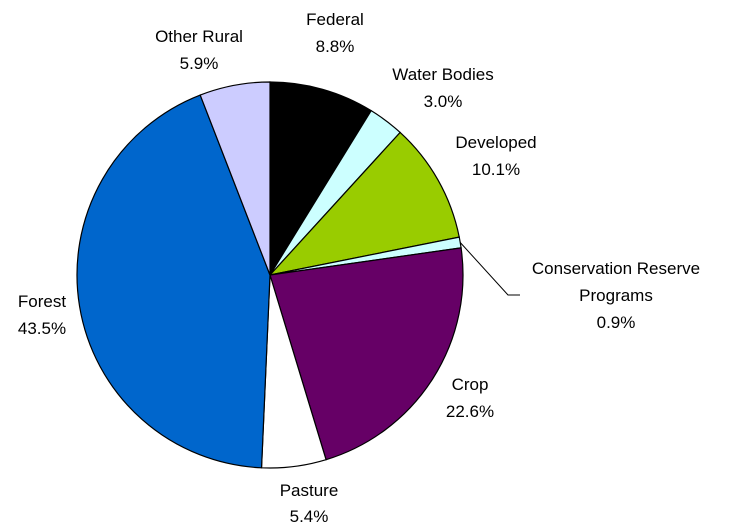 This screenshot has height=524, width=740. What do you see at coordinates (443, 101) in the screenshot?
I see `slice-value-water-bodies: 3.0%` at bounding box center [443, 101].